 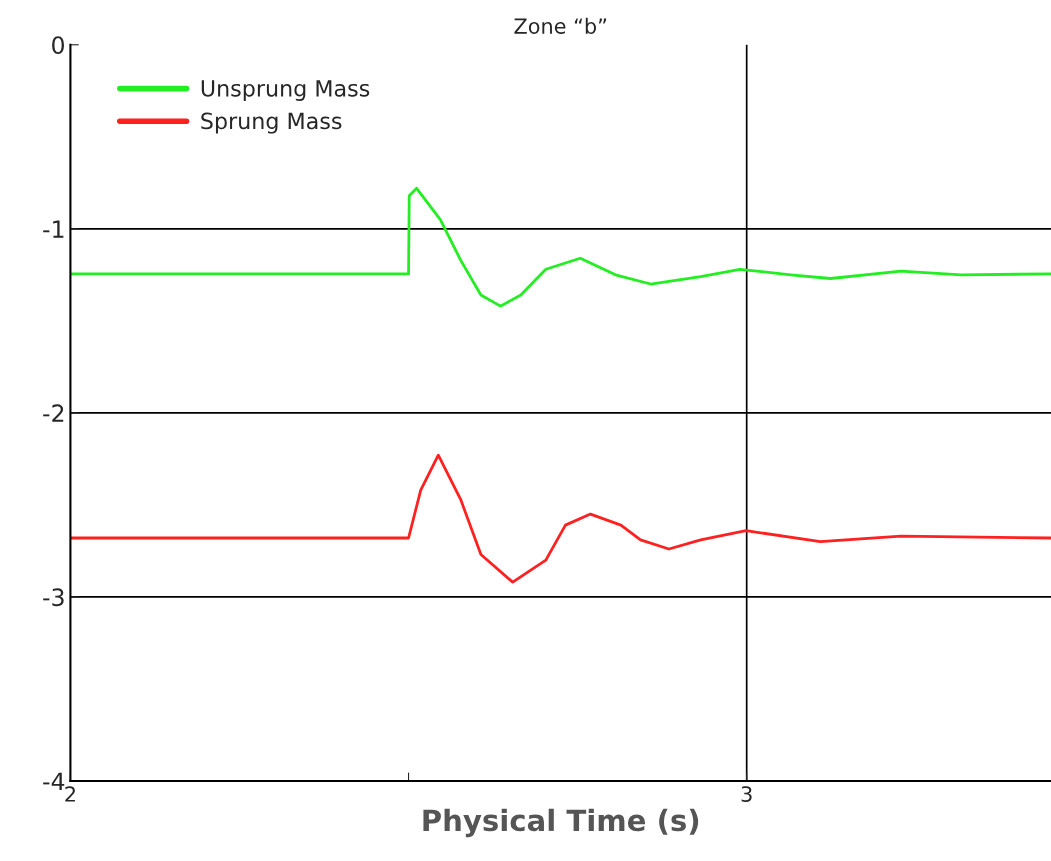 I want to click on y-tick-label: -3, so click(x=53, y=597).